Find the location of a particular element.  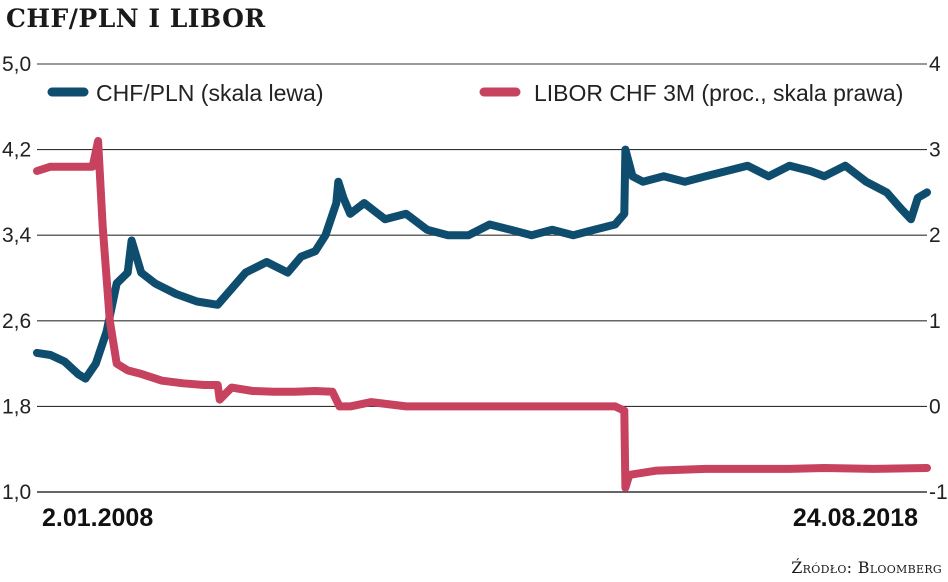

y-right-tick-label: -1 is located at coordinates (938, 492).